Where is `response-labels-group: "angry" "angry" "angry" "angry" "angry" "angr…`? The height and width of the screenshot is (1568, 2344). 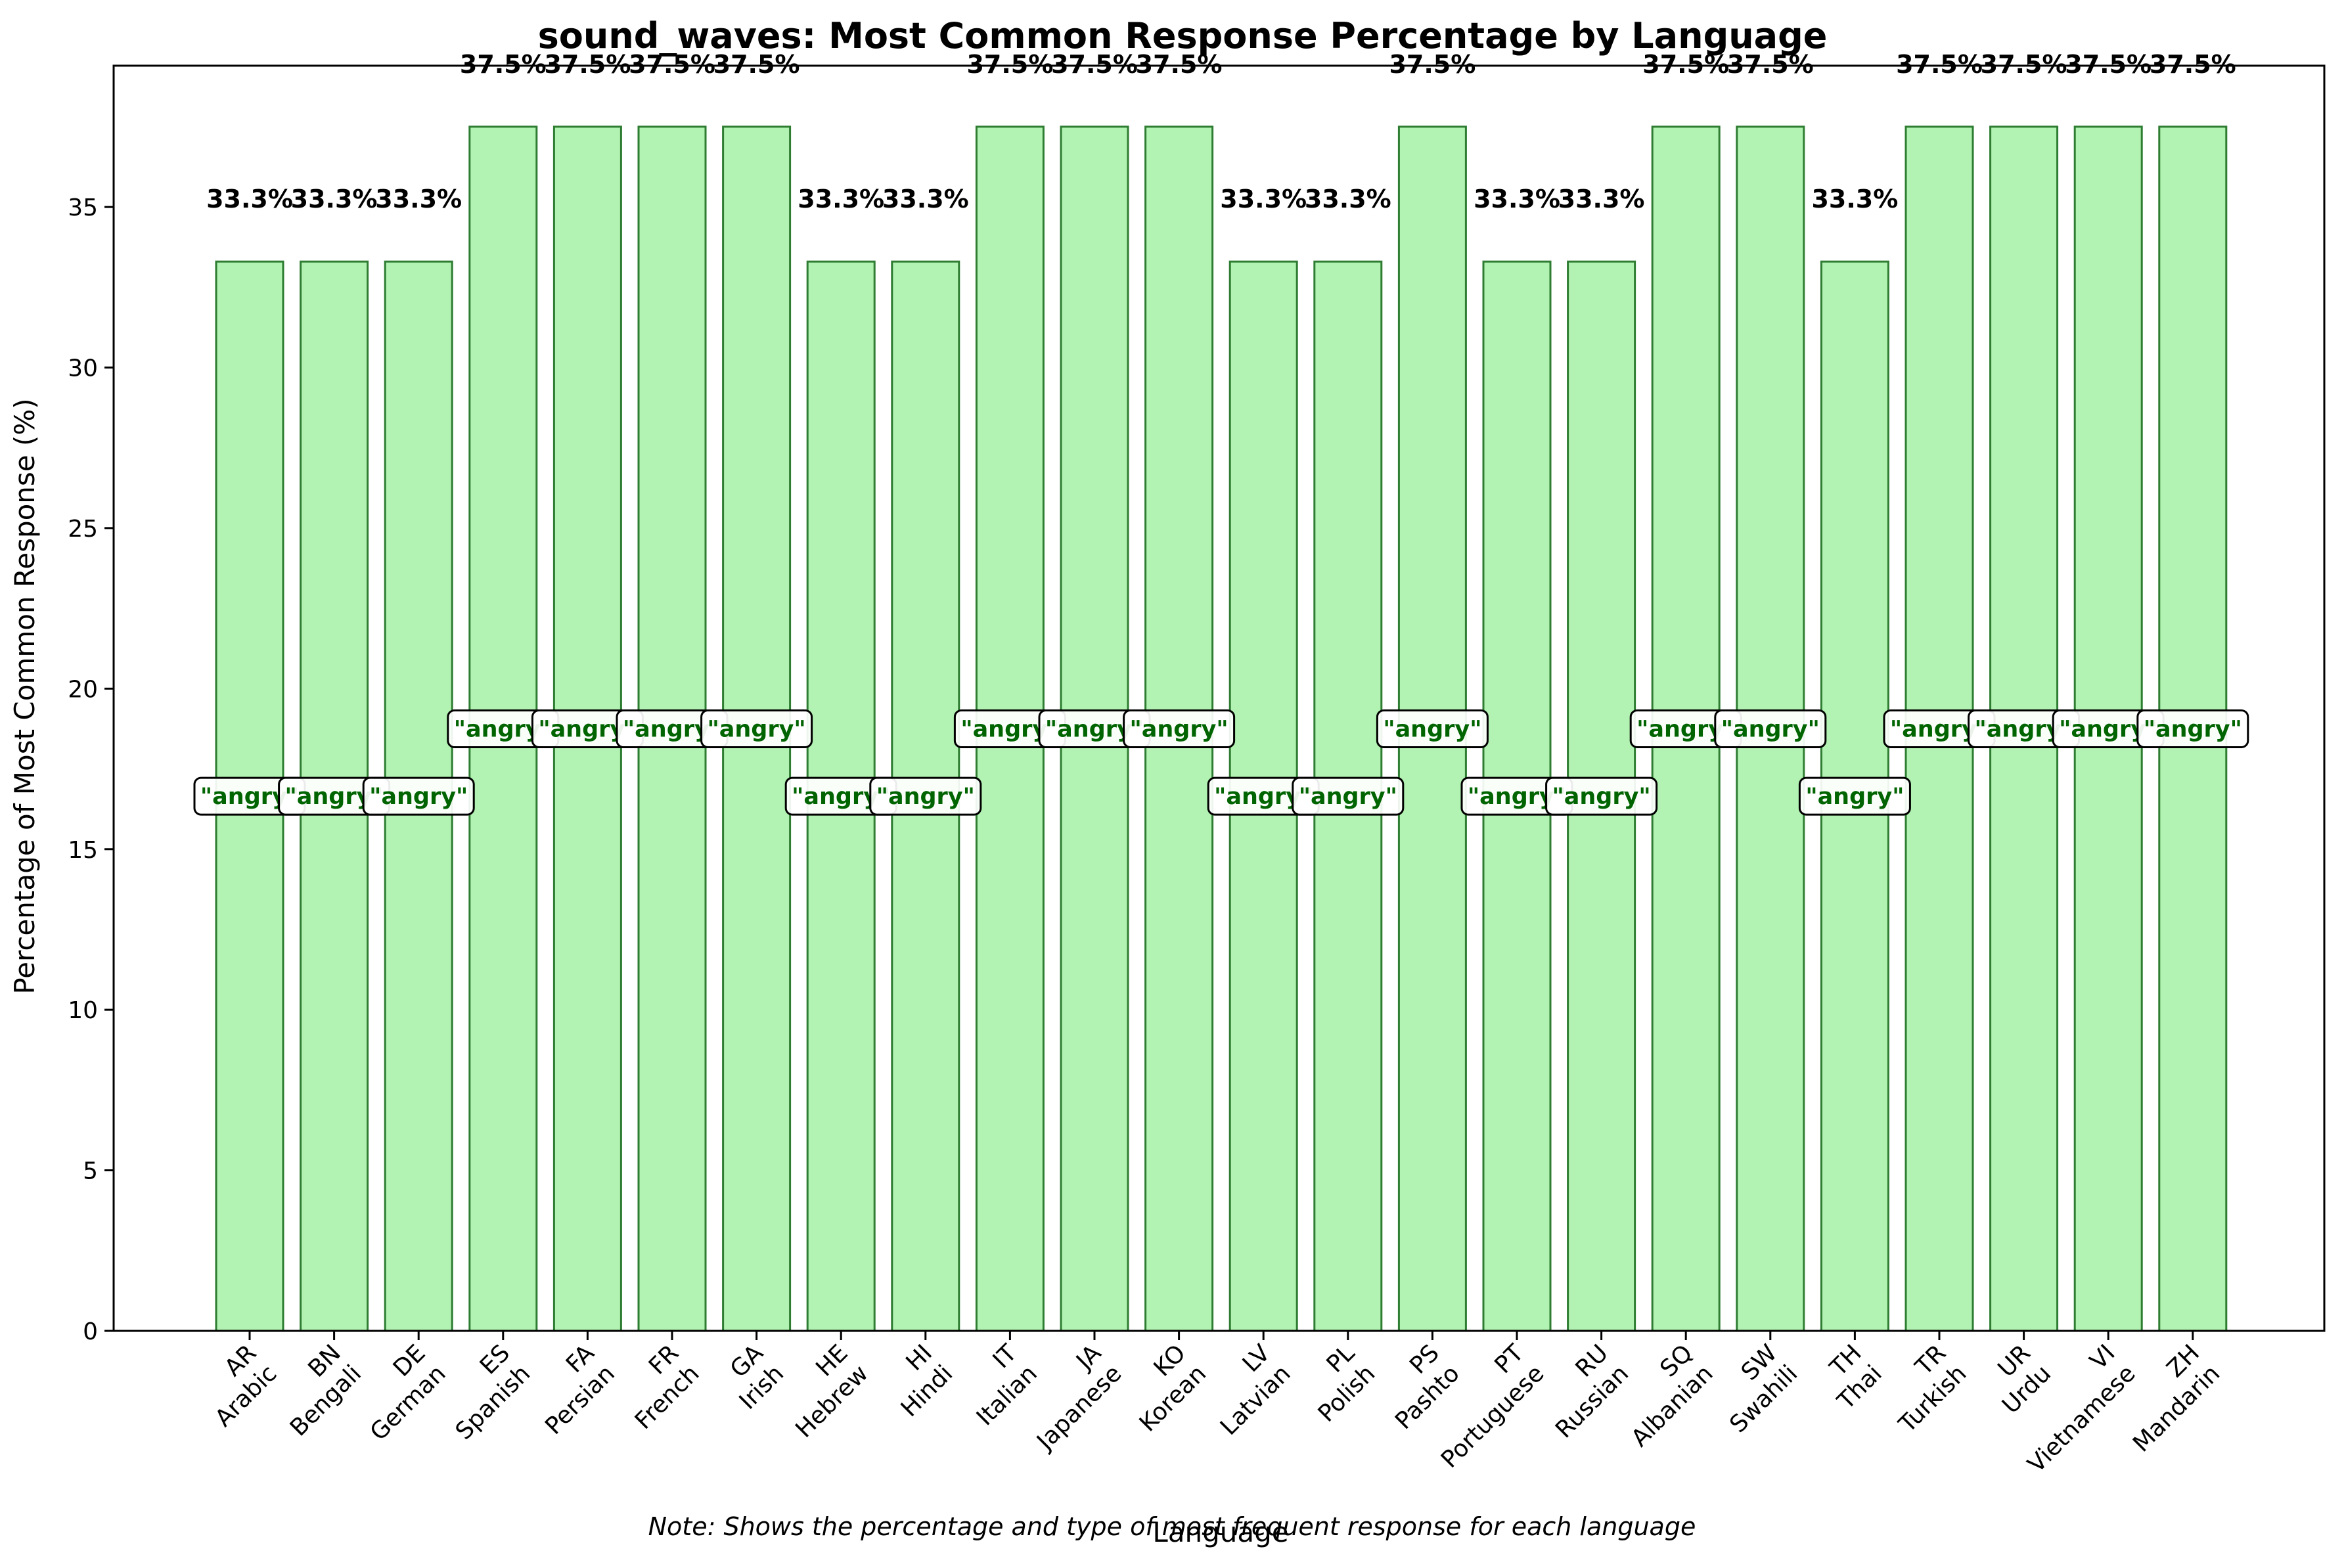 response-labels-group: "angry" "angry" "angry" "angry" "angry" "angr… is located at coordinates (1221, 762).